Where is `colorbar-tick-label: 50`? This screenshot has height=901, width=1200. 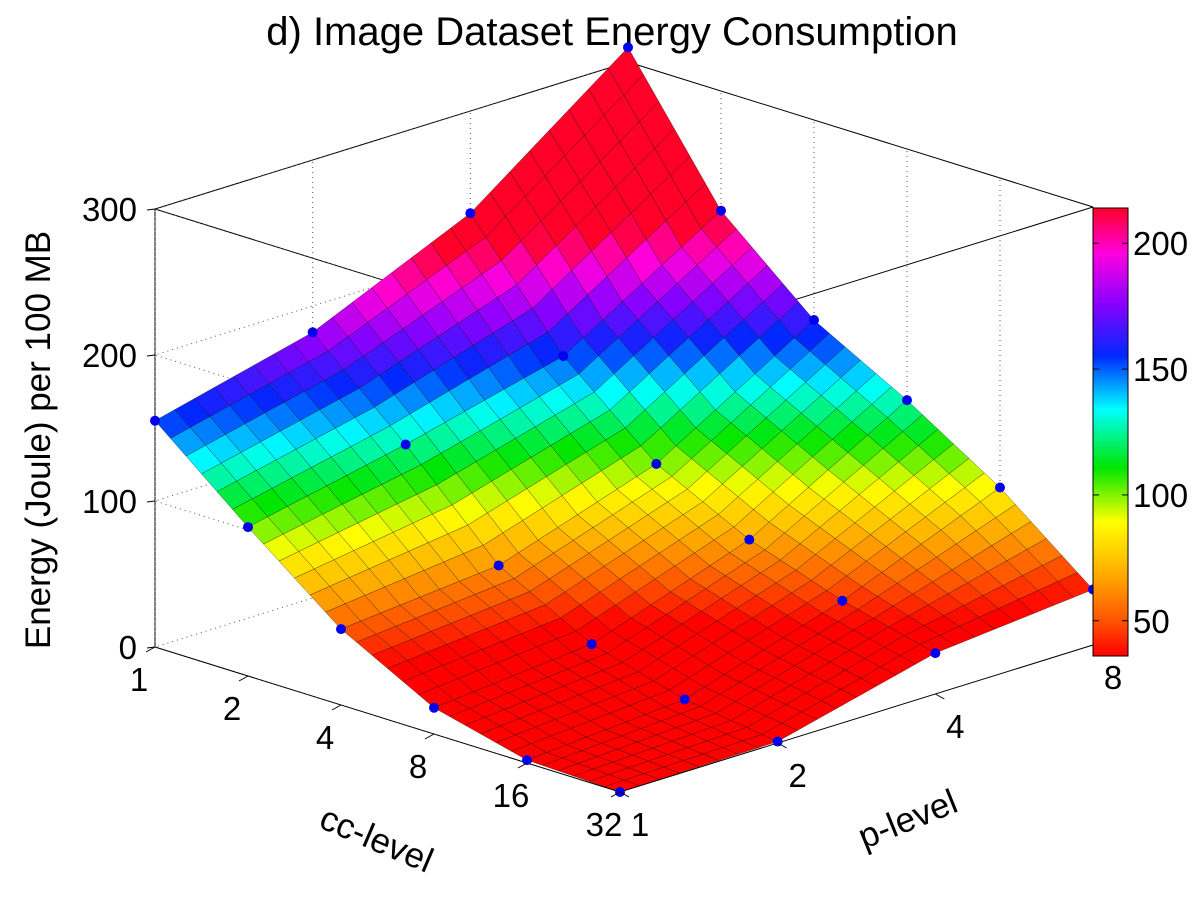
colorbar-tick-label: 50 is located at coordinates (1151, 621).